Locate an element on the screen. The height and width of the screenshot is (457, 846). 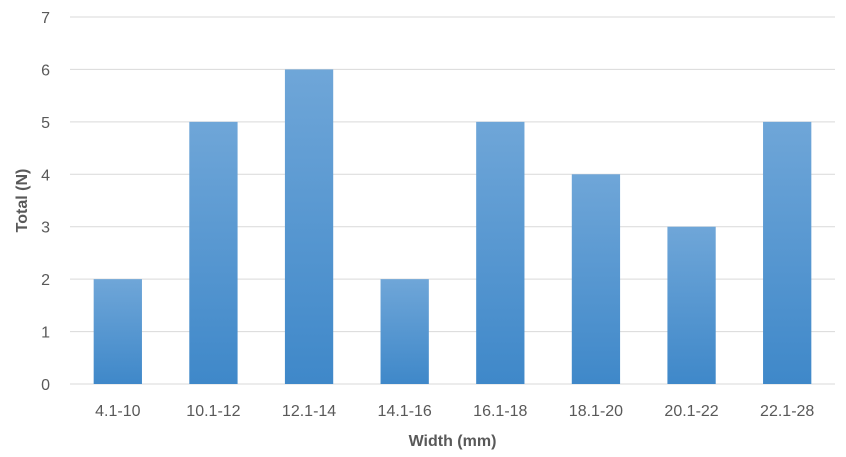
y-tick-label: 0 is located at coordinates (45, 385).